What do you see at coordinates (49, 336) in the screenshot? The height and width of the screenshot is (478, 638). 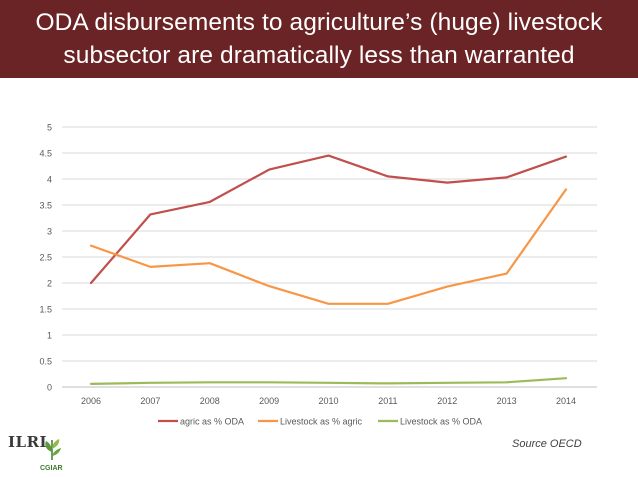 I see `y-tick-label: 1` at bounding box center [49, 336].